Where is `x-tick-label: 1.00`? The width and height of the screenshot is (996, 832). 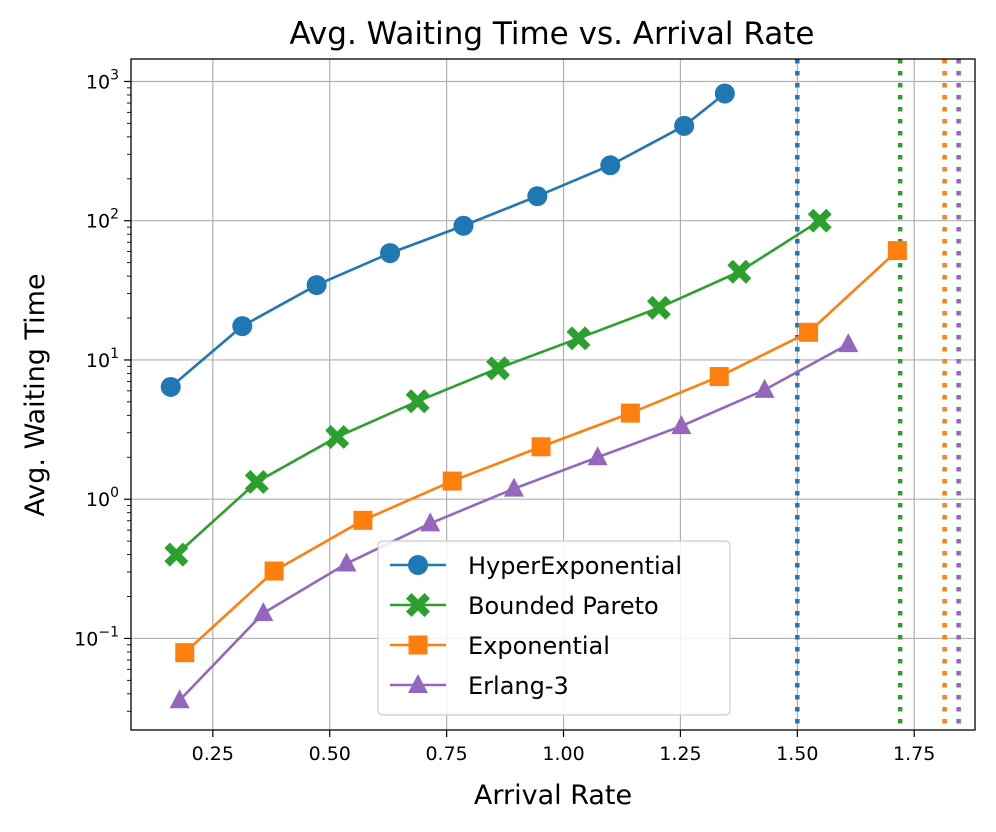 x-tick-label: 1.00 is located at coordinates (563, 754).